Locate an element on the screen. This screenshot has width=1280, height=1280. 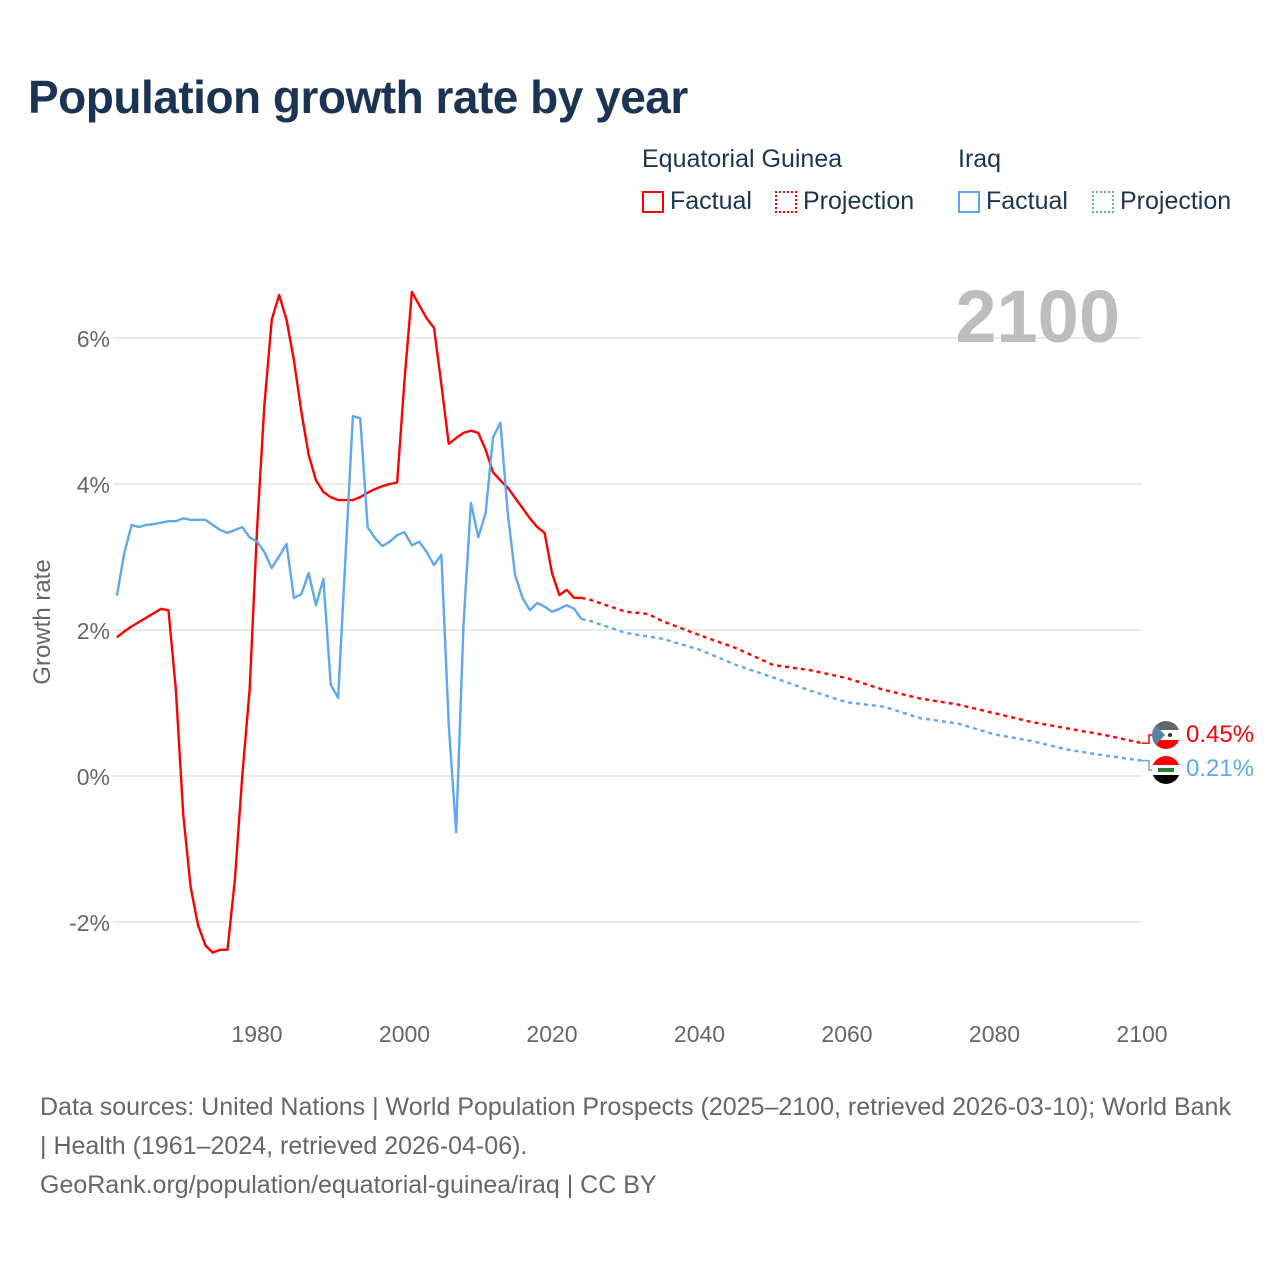
y-tick-label: 2% is located at coordinates (93, 631).